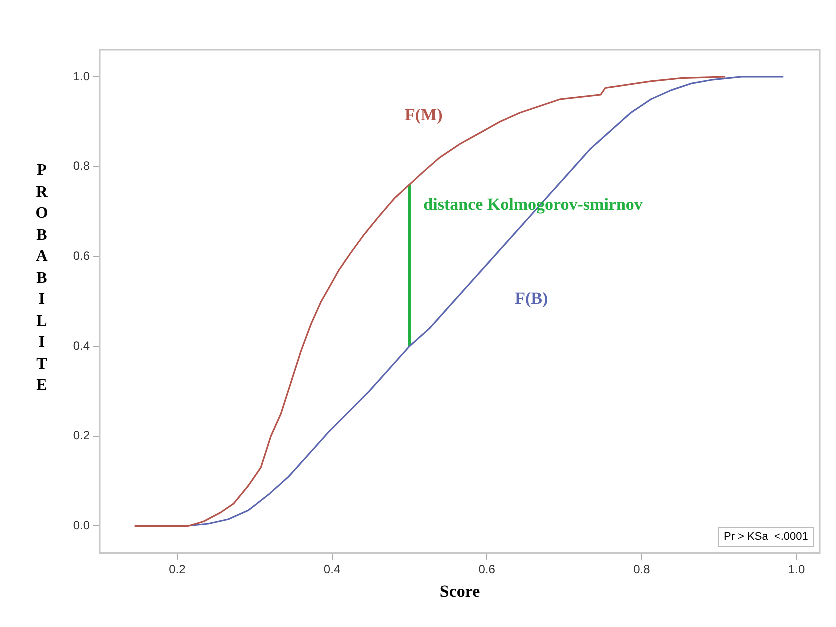 The width and height of the screenshot is (836, 627). Describe the element at coordinates (177, 569) in the screenshot. I see `x-tick-label: 0.2` at that location.